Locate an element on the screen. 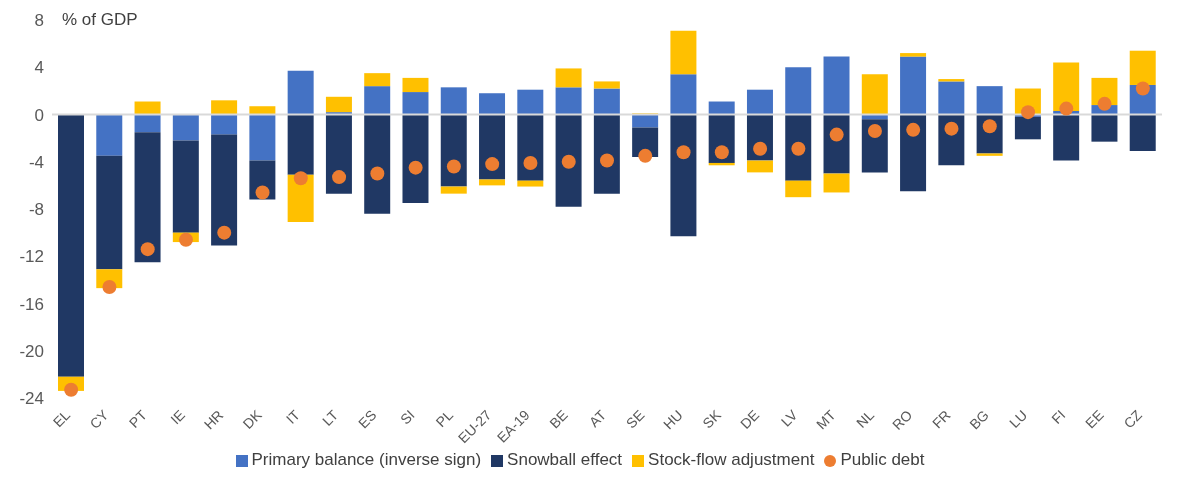 The height and width of the screenshot is (478, 1180). x-tick-label: MT is located at coordinates (826, 419).